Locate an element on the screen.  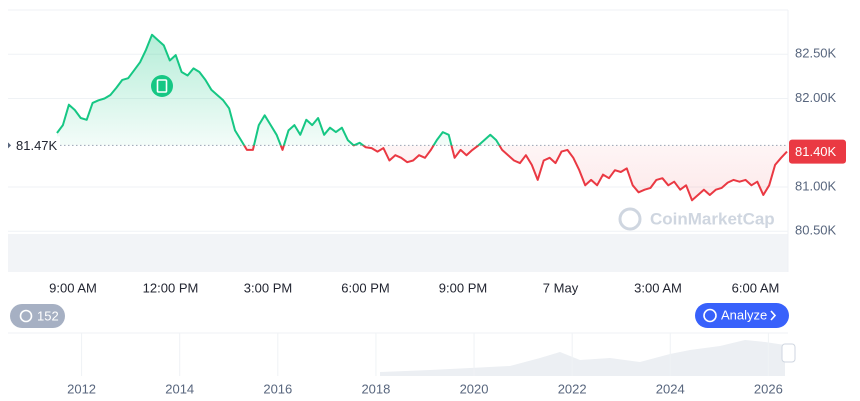
navigator-handle is located at coordinates (788, 353).